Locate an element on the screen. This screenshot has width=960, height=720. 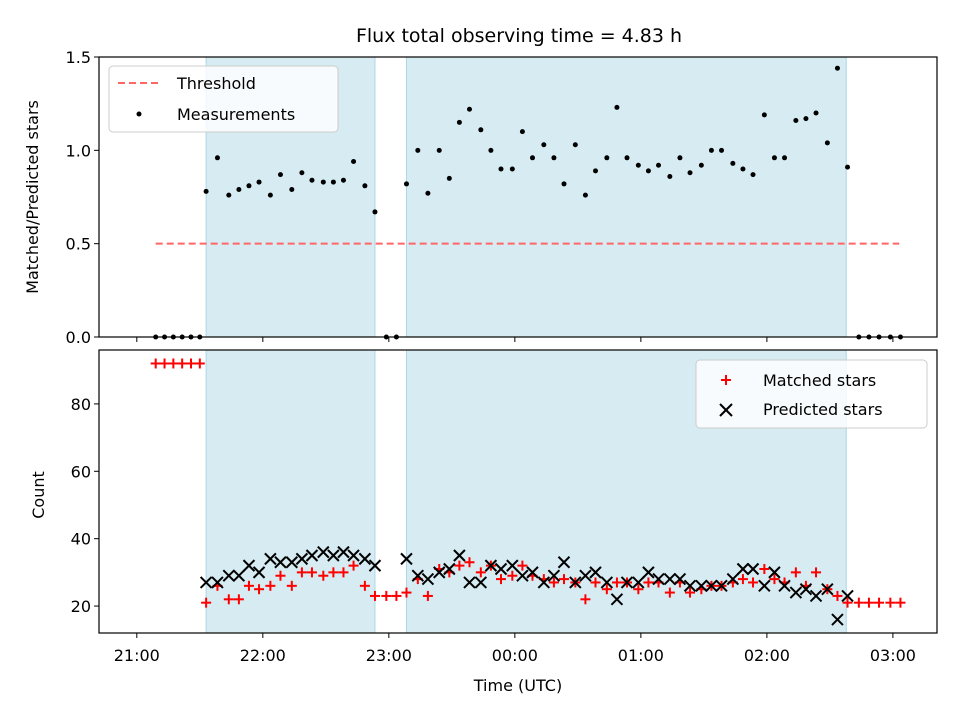
bottom-y-tick-label: 60 is located at coordinates (81, 471).